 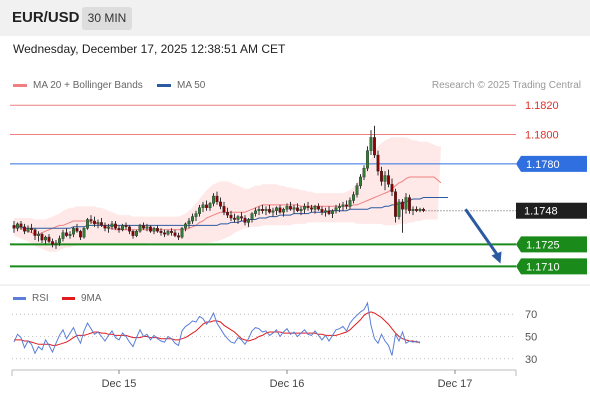 I want to click on x-tick-label: Dec 17, so click(x=455, y=384).